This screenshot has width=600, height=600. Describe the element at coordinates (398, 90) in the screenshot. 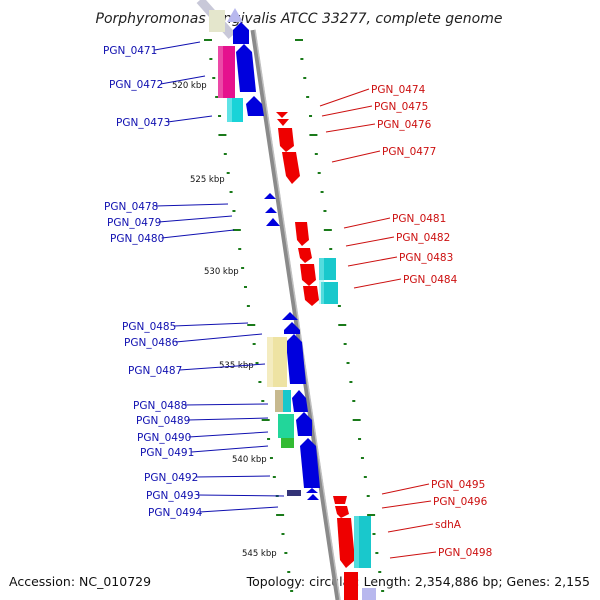

I see `gene-label: PGN_0474` at that location.